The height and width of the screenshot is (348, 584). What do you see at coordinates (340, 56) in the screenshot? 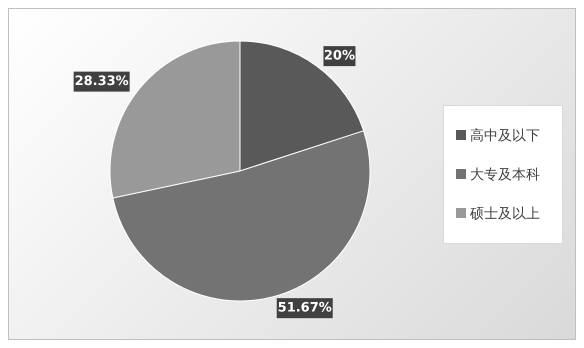
I see `data-label: 20%` at bounding box center [340, 56].